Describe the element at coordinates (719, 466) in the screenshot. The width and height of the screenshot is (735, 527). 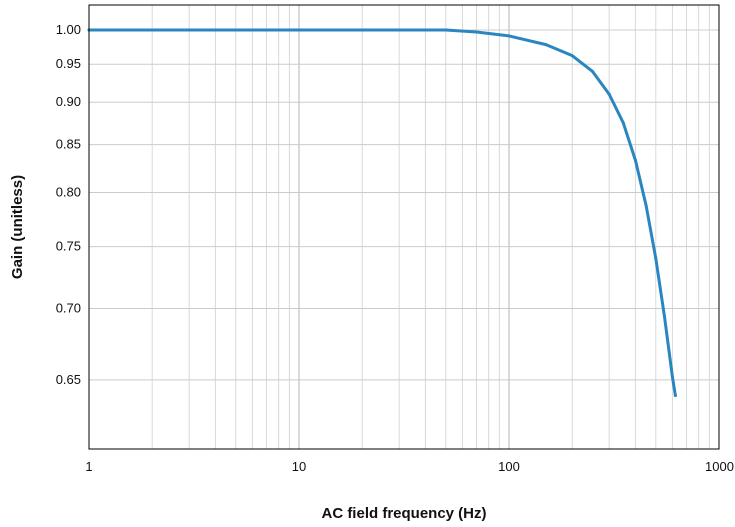
I see `x-tick-label: 1000` at that location.